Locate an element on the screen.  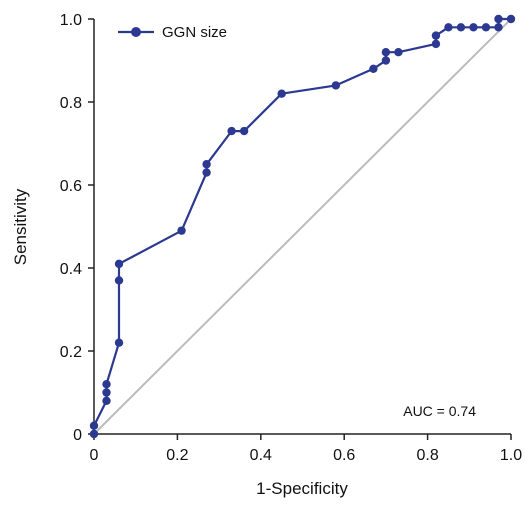
x-tick-label: 0.4 is located at coordinates (261, 455).